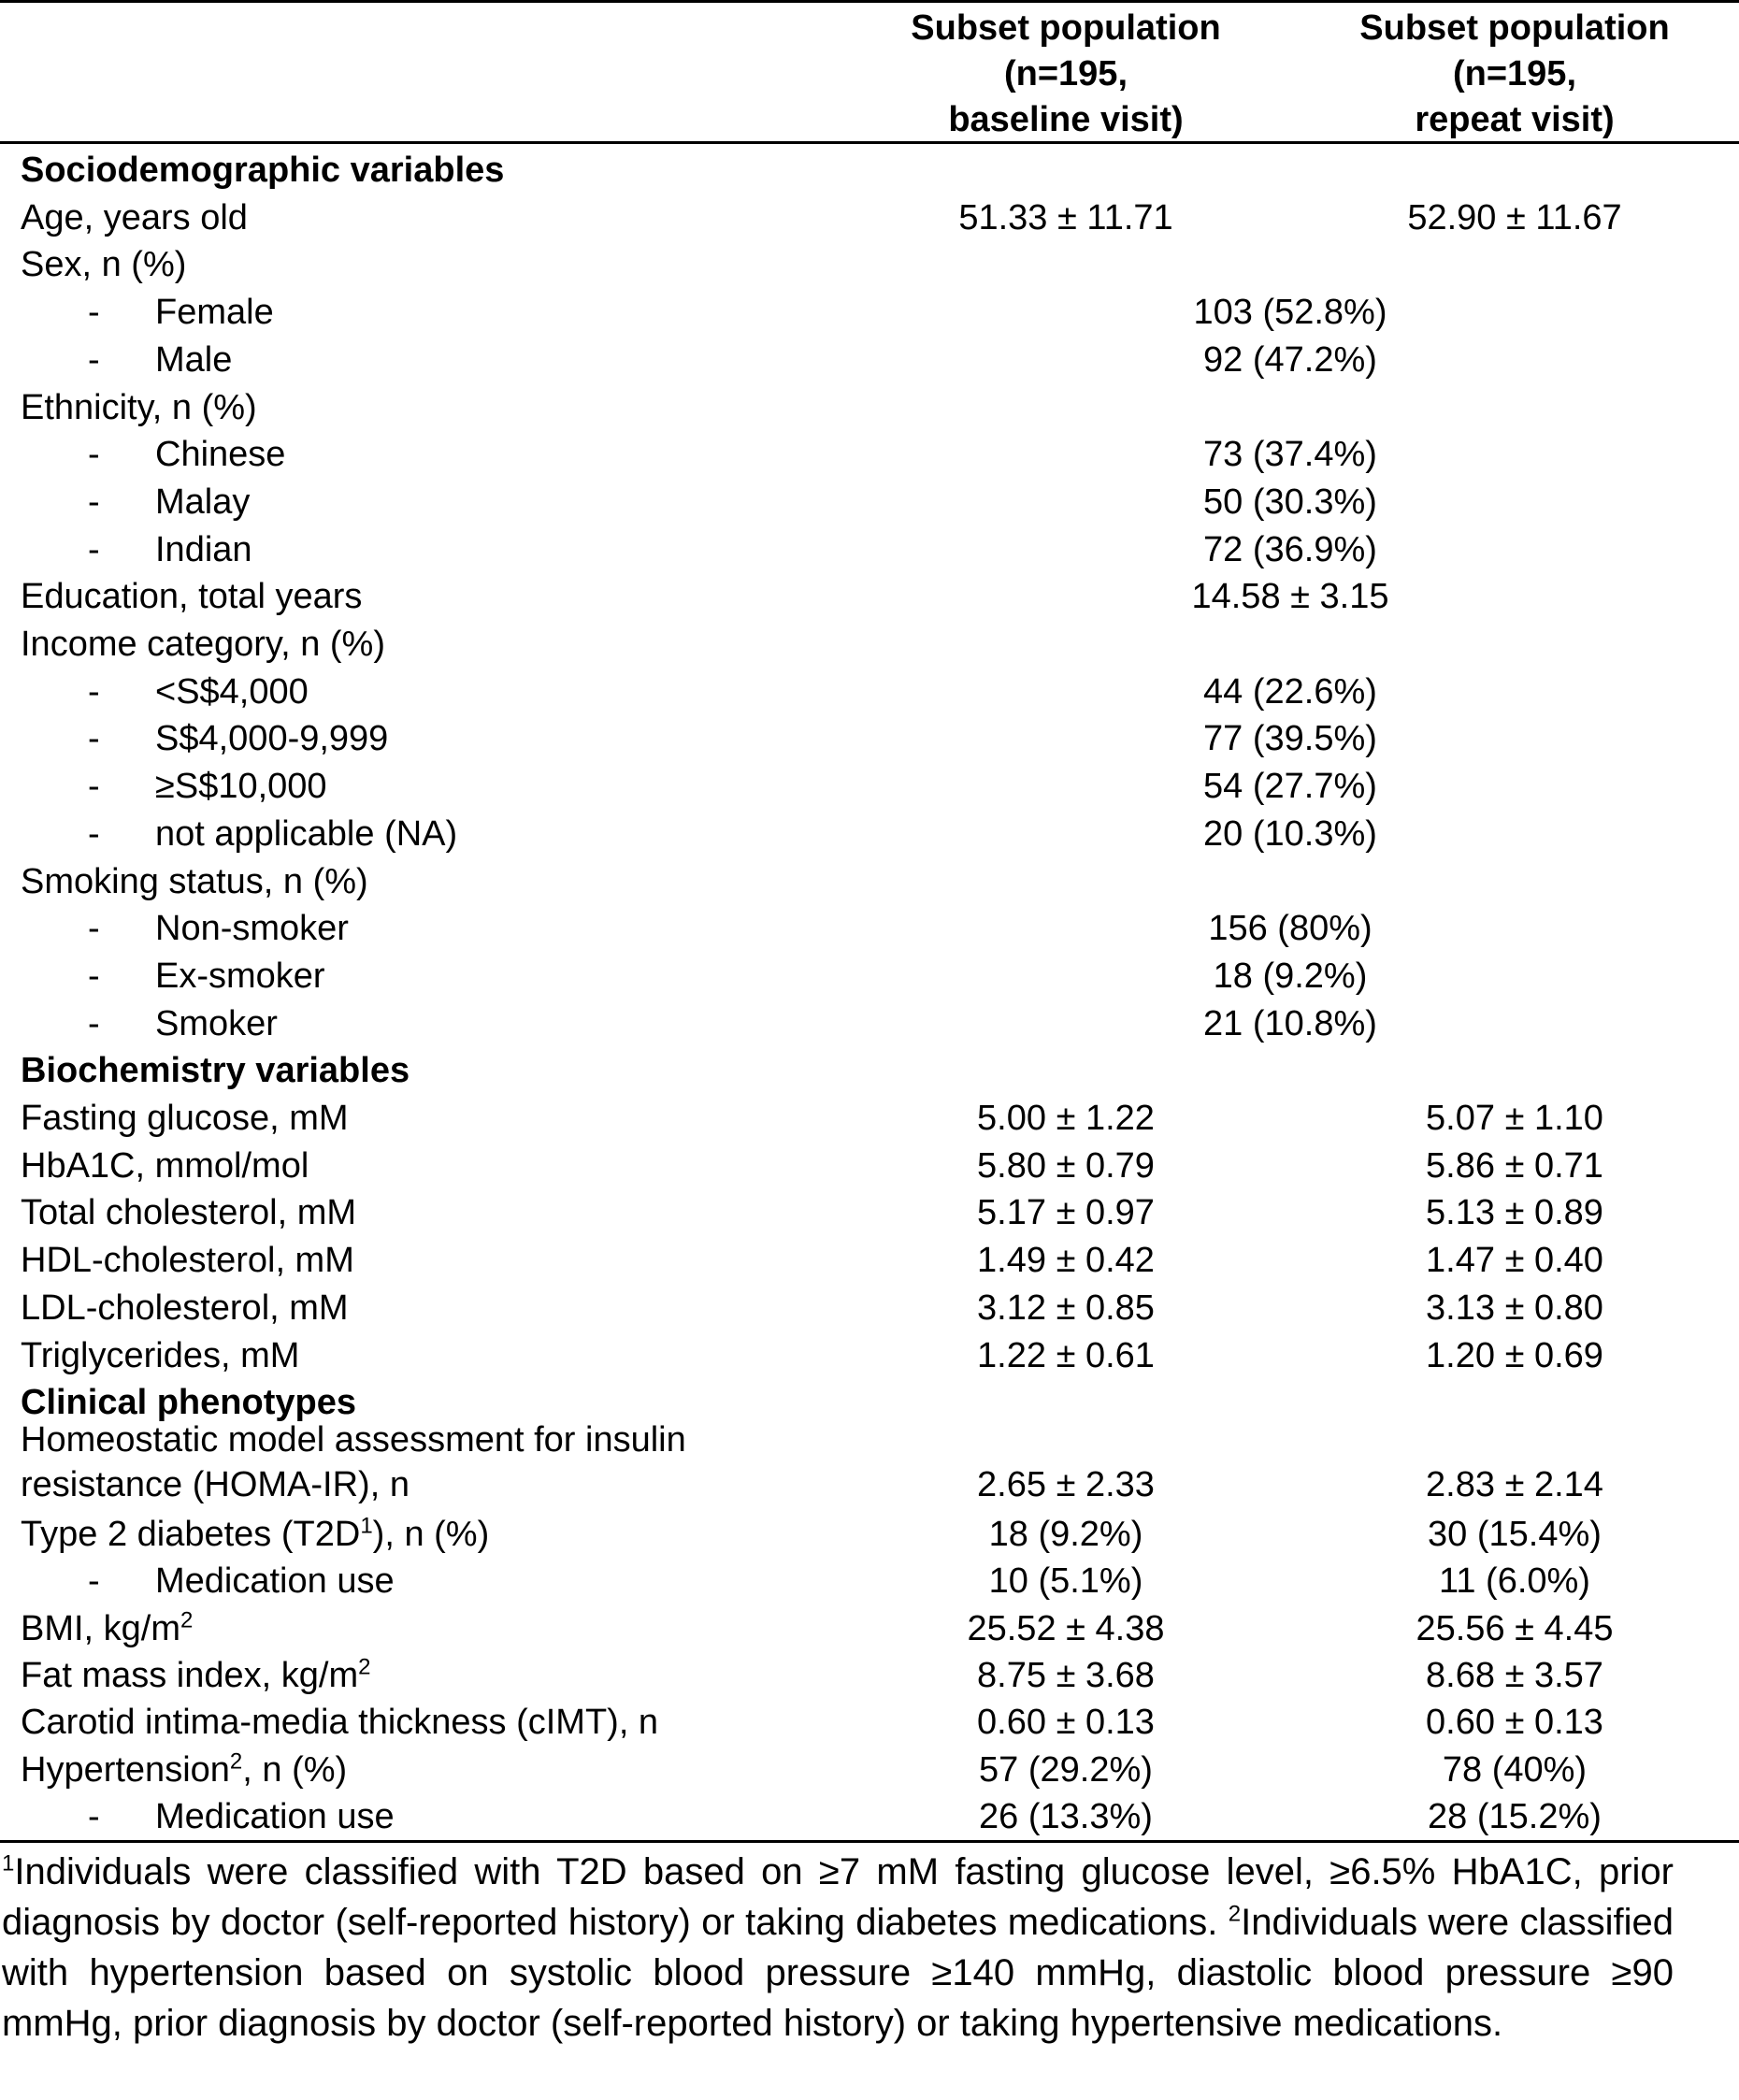  What do you see at coordinates (353, 1440) in the screenshot?
I see `homa-label-line1: Homeostatic model assessment for insulin` at bounding box center [353, 1440].